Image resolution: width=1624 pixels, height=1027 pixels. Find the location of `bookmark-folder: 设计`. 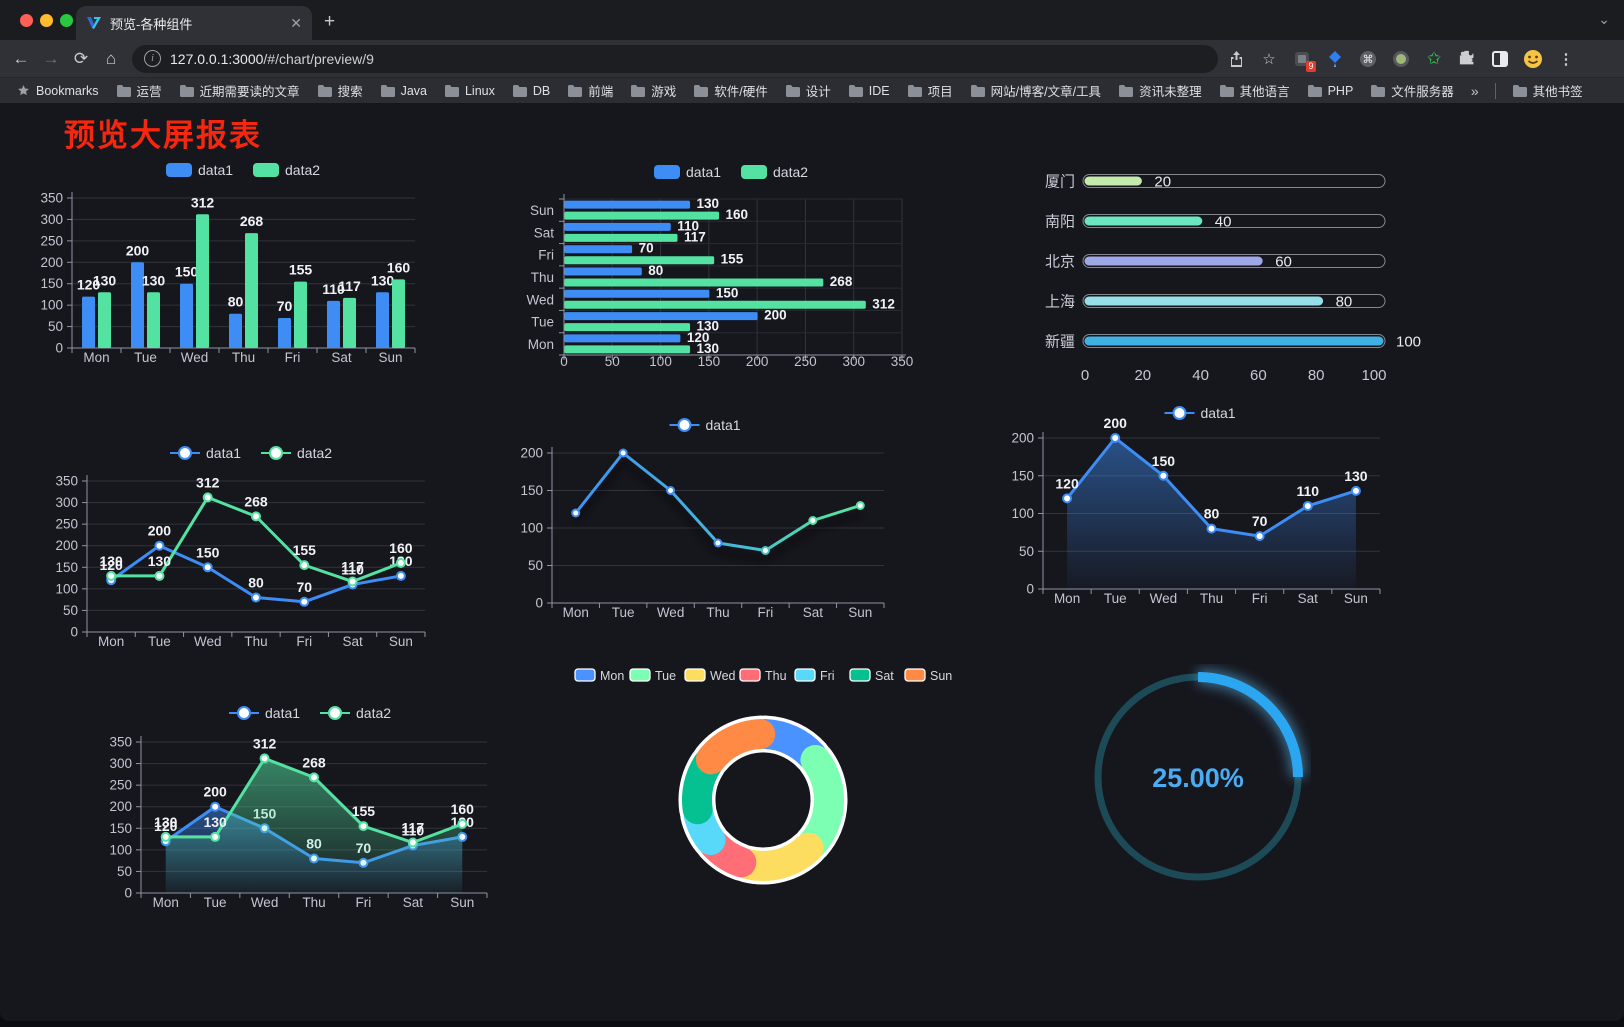

bookmark-folder: 设计 is located at coordinates (808, 90).